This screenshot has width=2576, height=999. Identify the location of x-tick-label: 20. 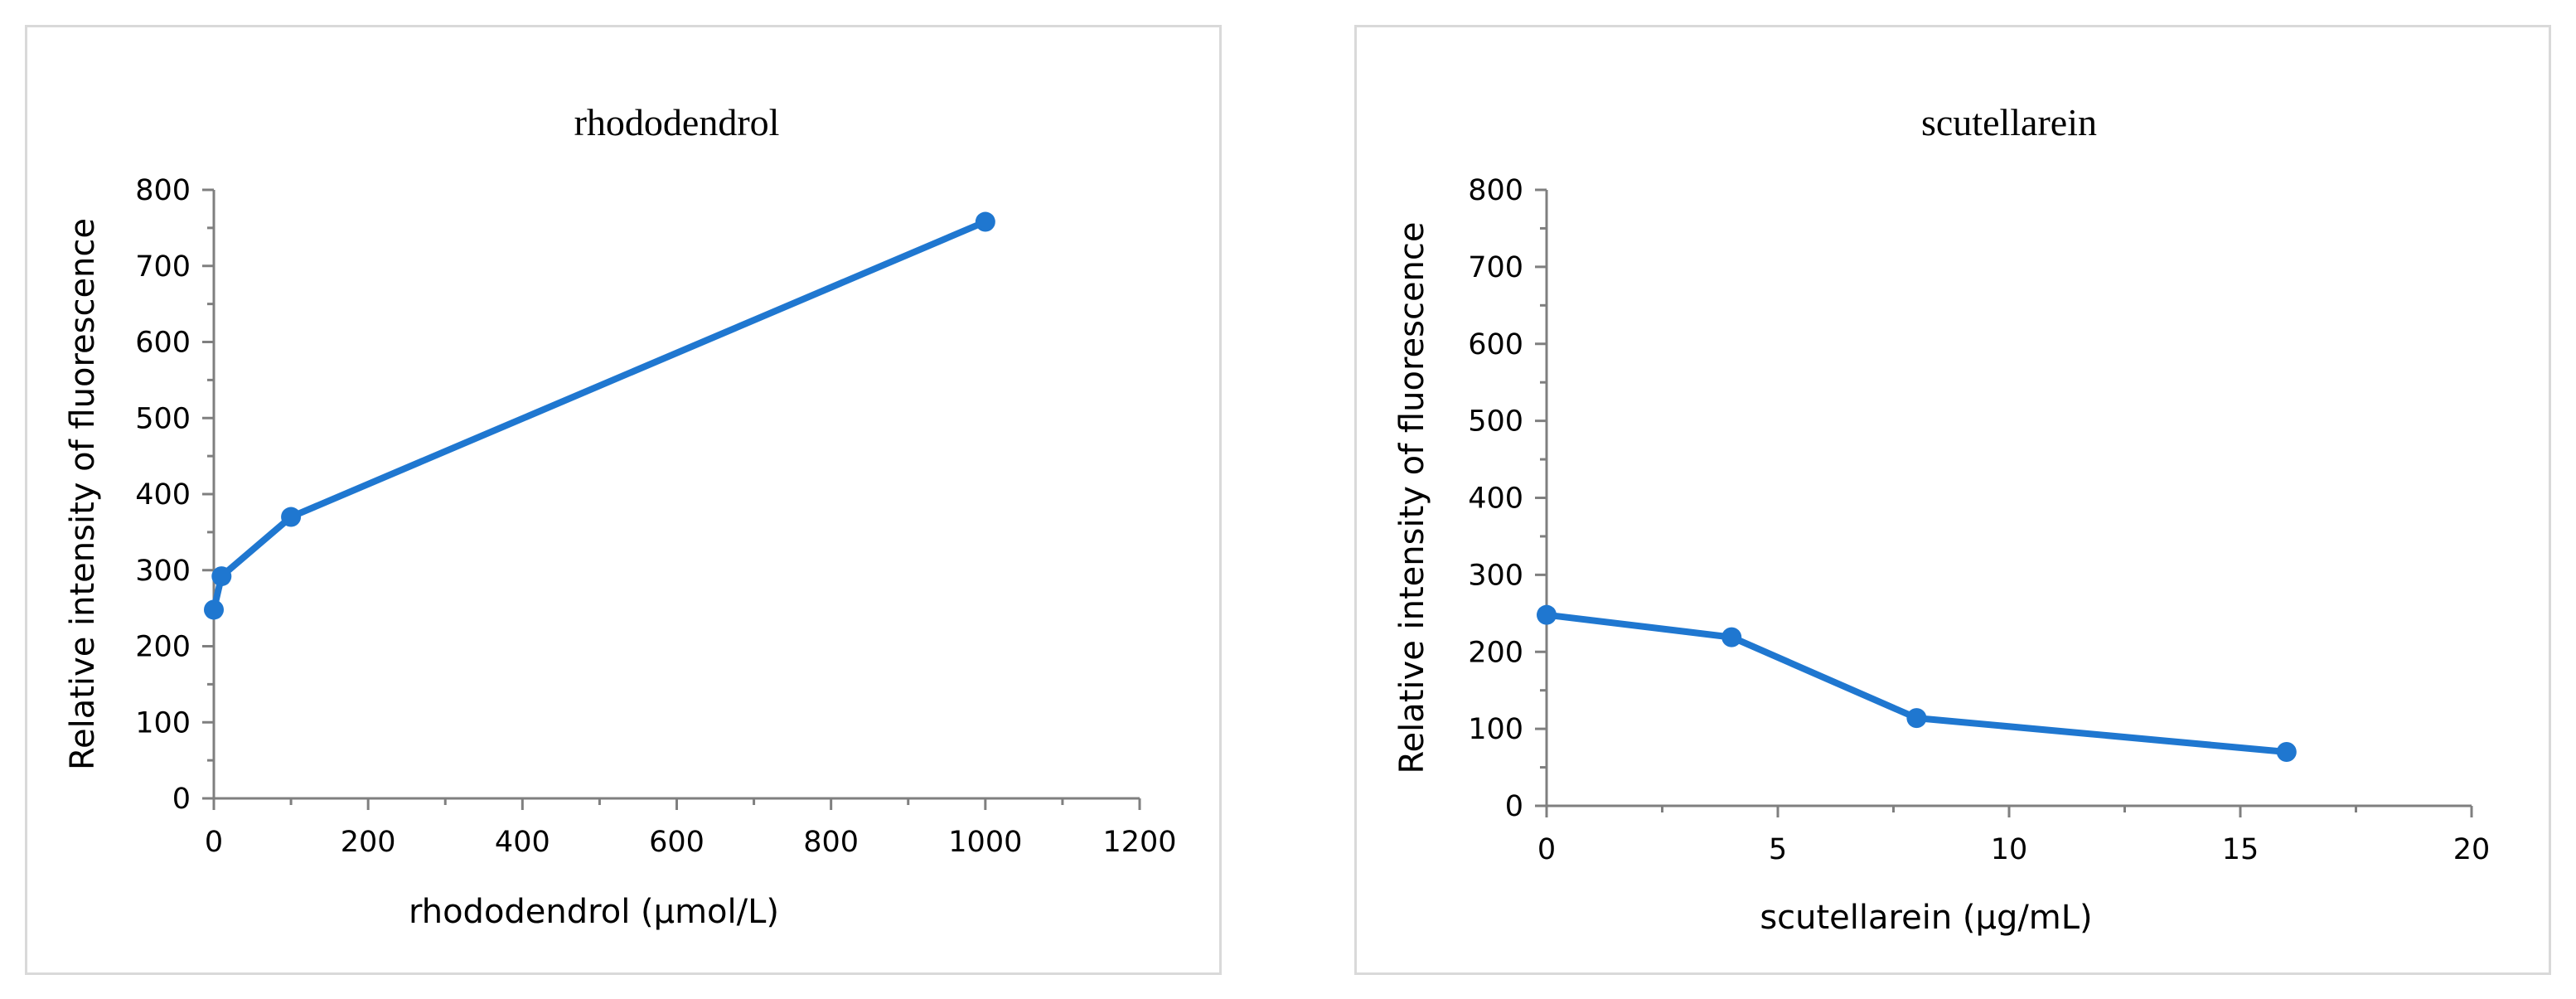
(2472, 849).